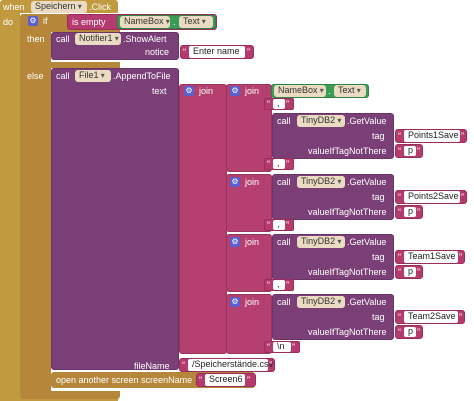  Describe the element at coordinates (235, 242) in the screenshot. I see `join-3-mutator-icon: ⚙` at that location.